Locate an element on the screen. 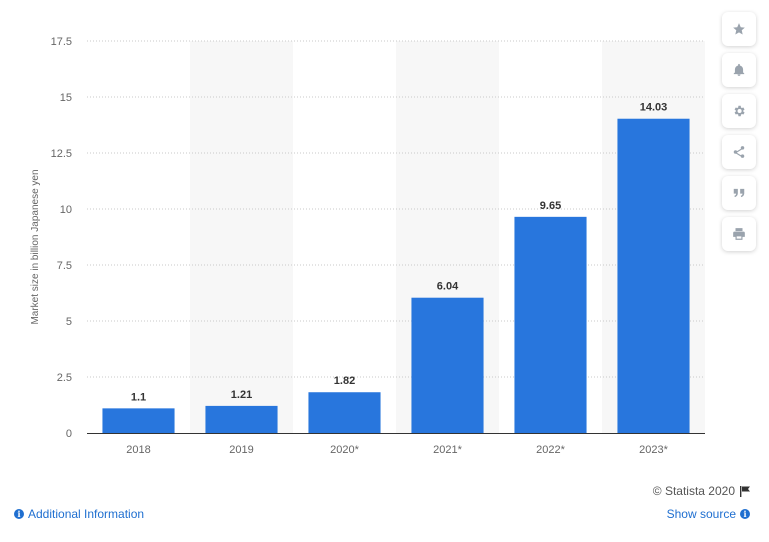 The image size is (769, 542). credit-text: © Statista 2020 is located at coordinates (693, 491).